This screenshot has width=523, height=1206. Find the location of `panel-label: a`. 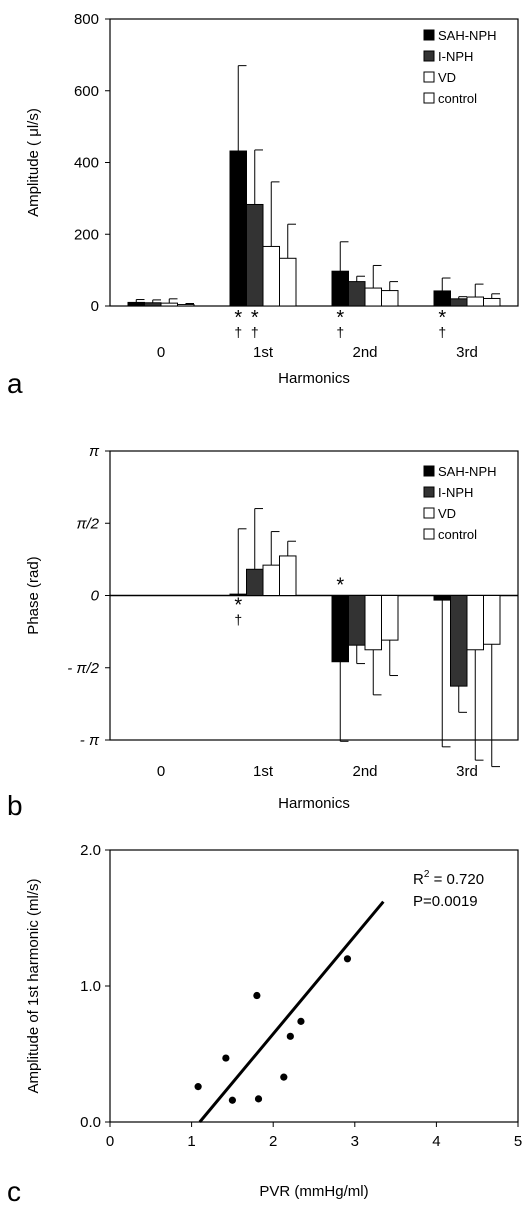

panel-label: a is located at coordinates (15, 383).